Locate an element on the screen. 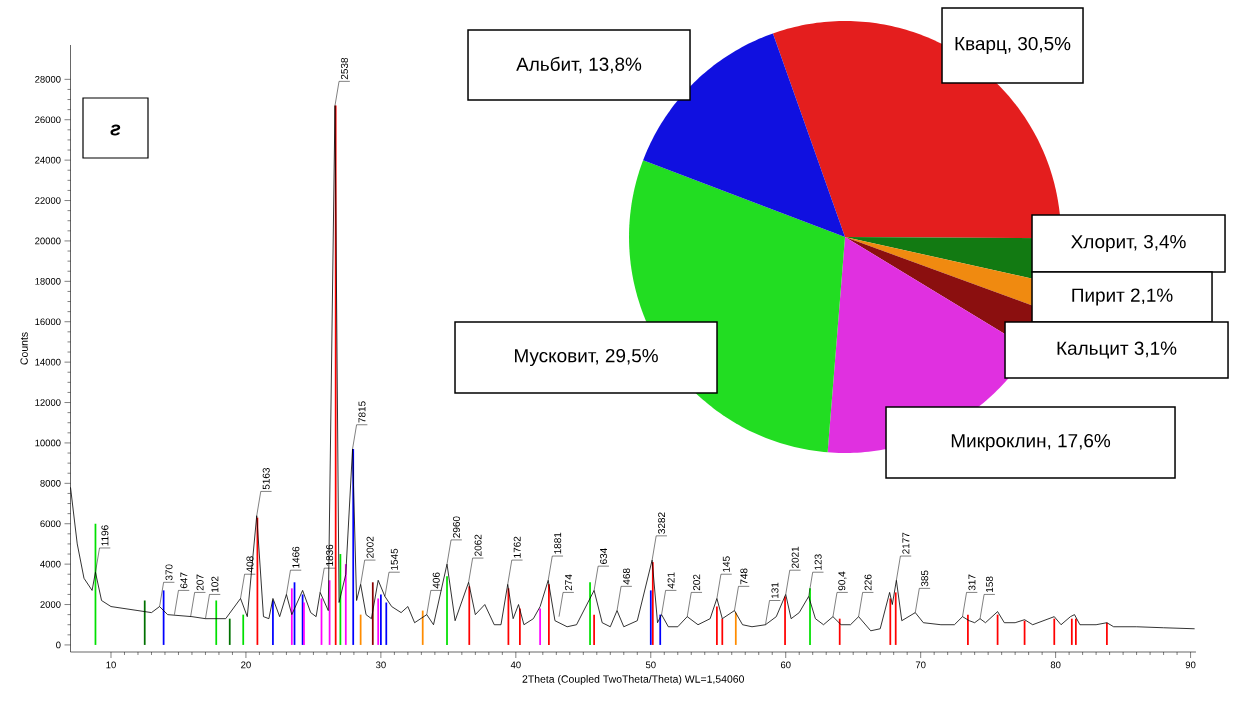 Image resolution: width=1235 pixels, height=716 pixels. x-tick-label: 80 is located at coordinates (1055, 665).